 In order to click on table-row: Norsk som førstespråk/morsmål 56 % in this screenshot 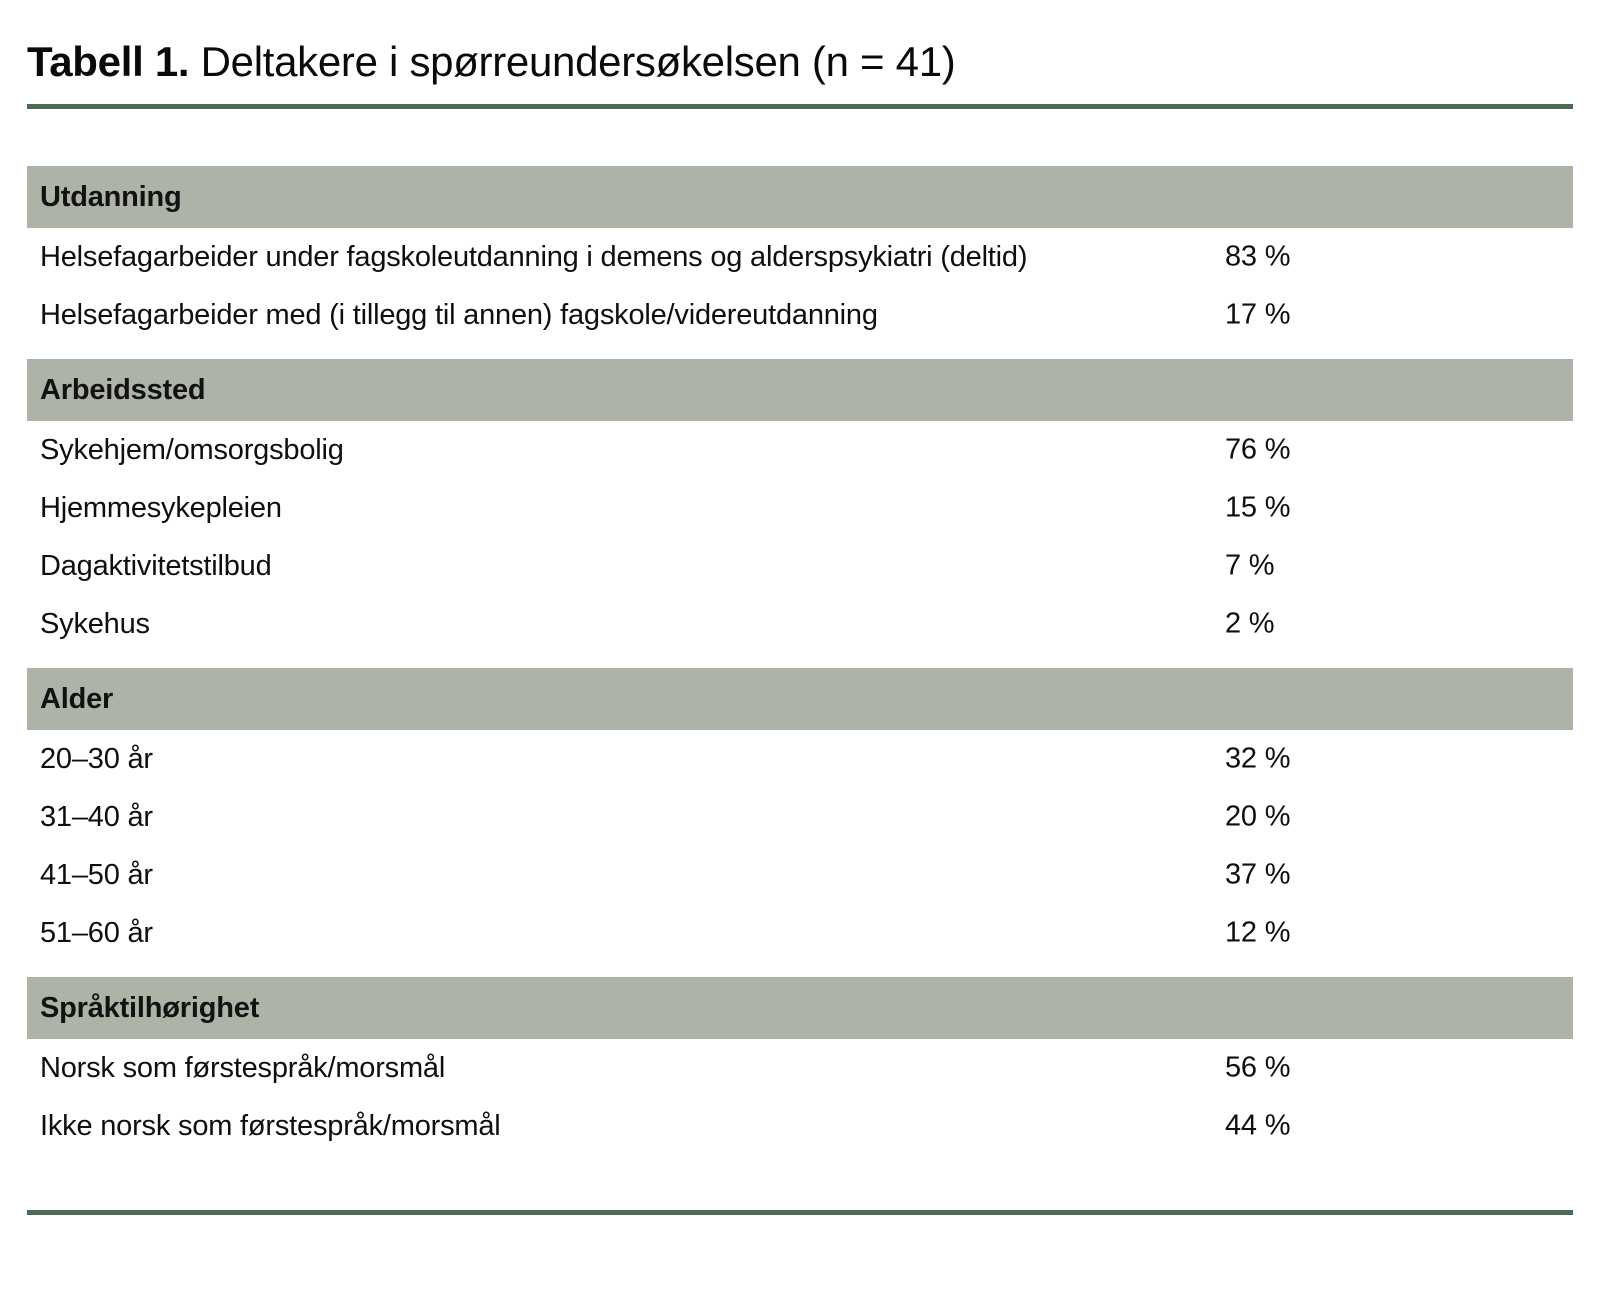, I will do `click(800, 1068)`.